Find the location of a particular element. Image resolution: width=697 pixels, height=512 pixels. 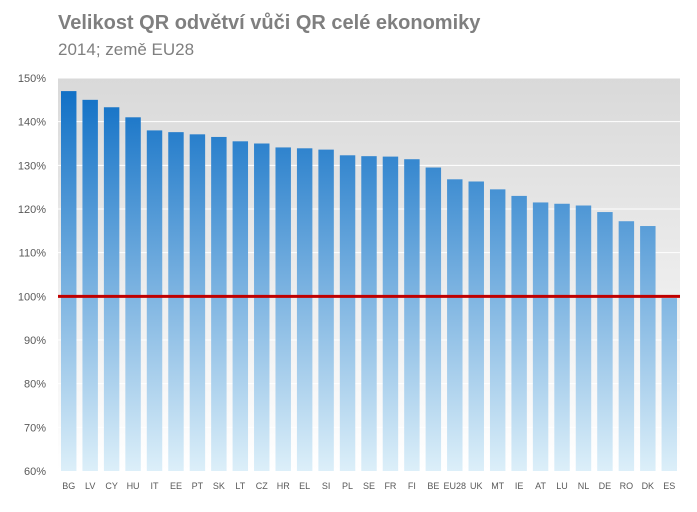

bar-pt is located at coordinates (197, 302).